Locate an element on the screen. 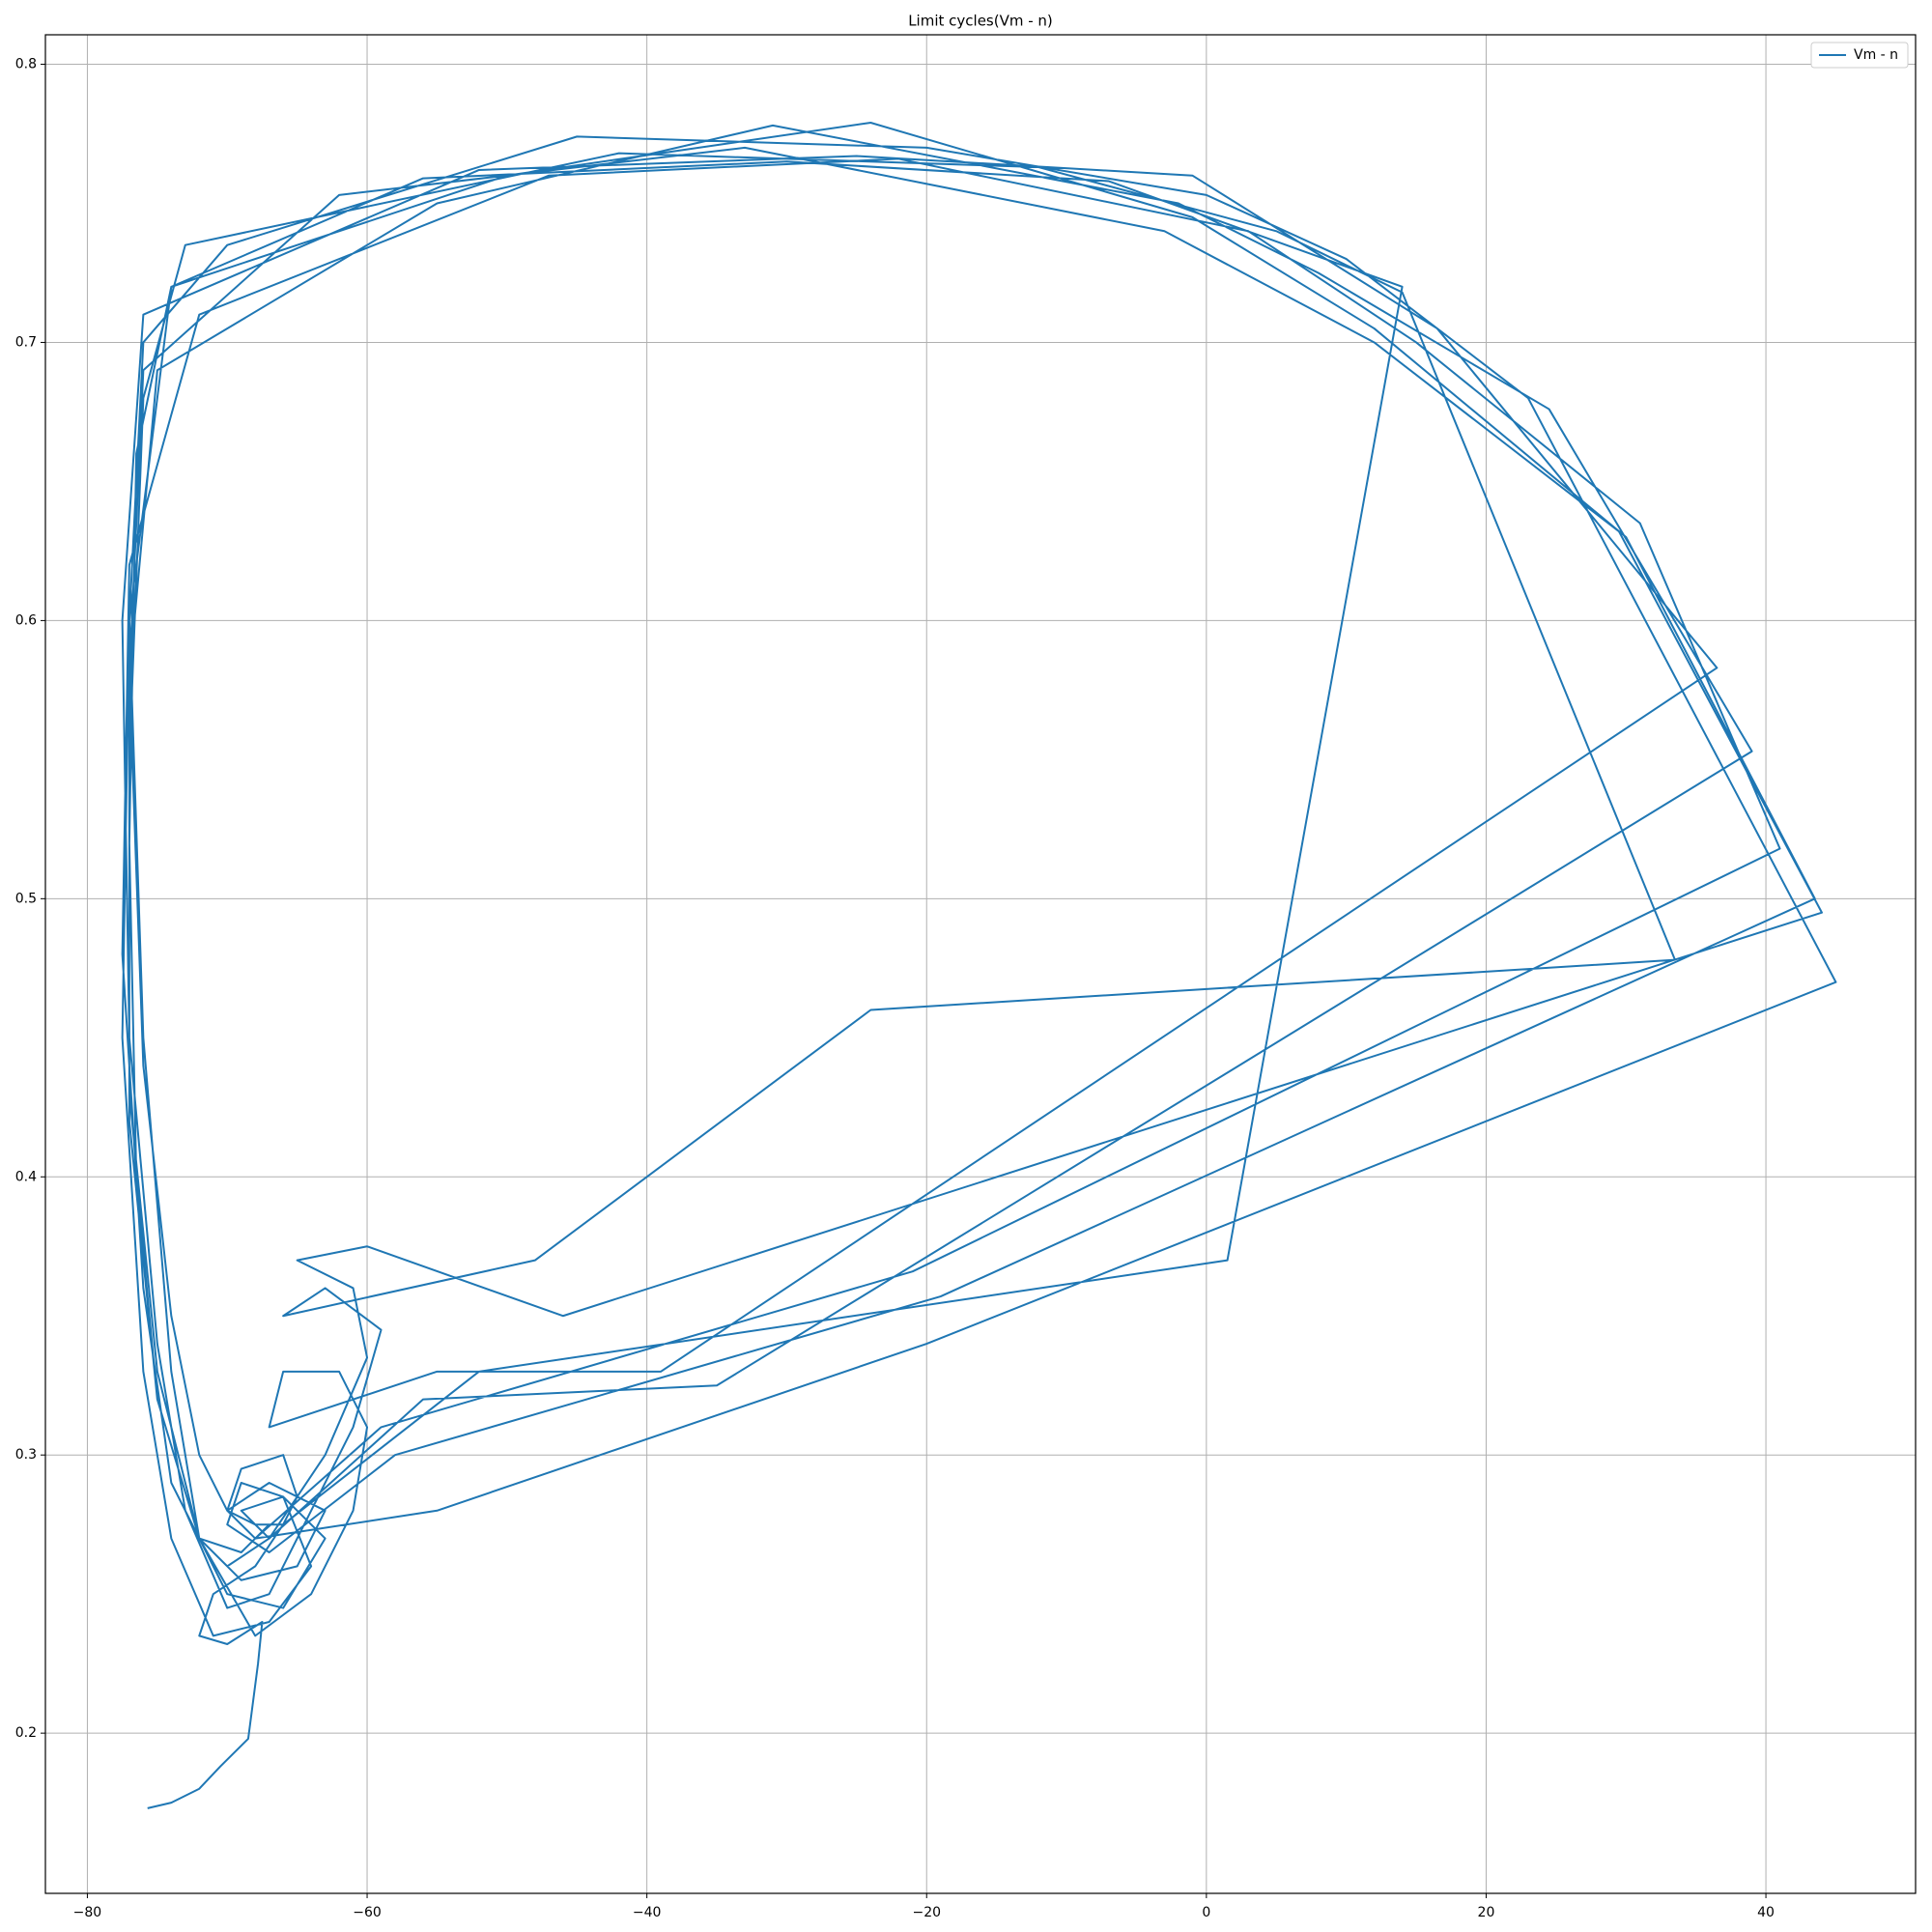 The image size is (1932, 1932). legend-box is located at coordinates (1859, 55).